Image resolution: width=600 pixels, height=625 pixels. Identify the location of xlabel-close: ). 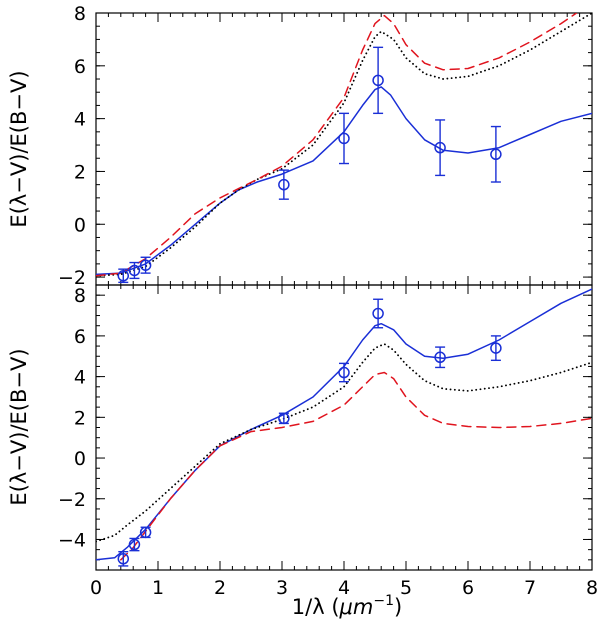
(398, 607).